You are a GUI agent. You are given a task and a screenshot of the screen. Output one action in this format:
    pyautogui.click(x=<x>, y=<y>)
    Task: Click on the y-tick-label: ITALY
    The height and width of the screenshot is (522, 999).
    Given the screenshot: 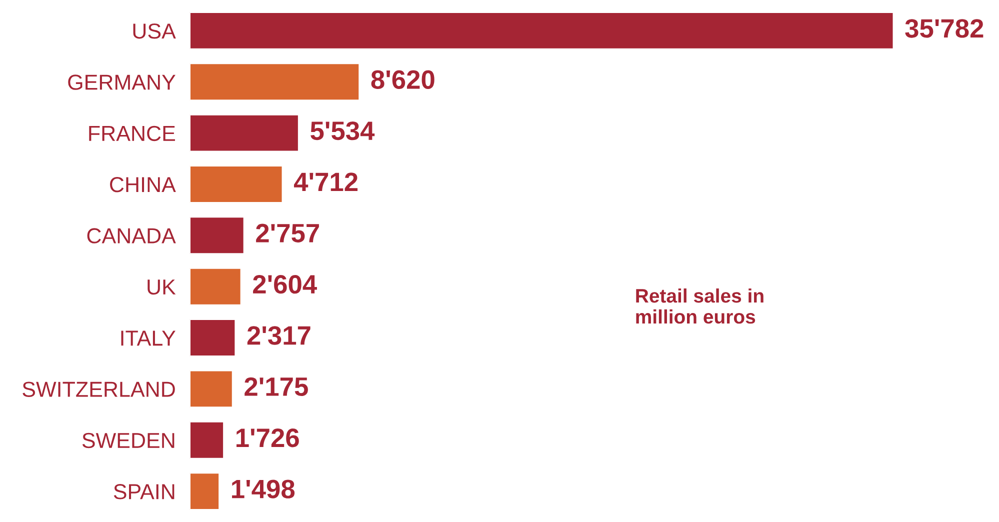 What is the action you would take?
    pyautogui.click(x=148, y=338)
    